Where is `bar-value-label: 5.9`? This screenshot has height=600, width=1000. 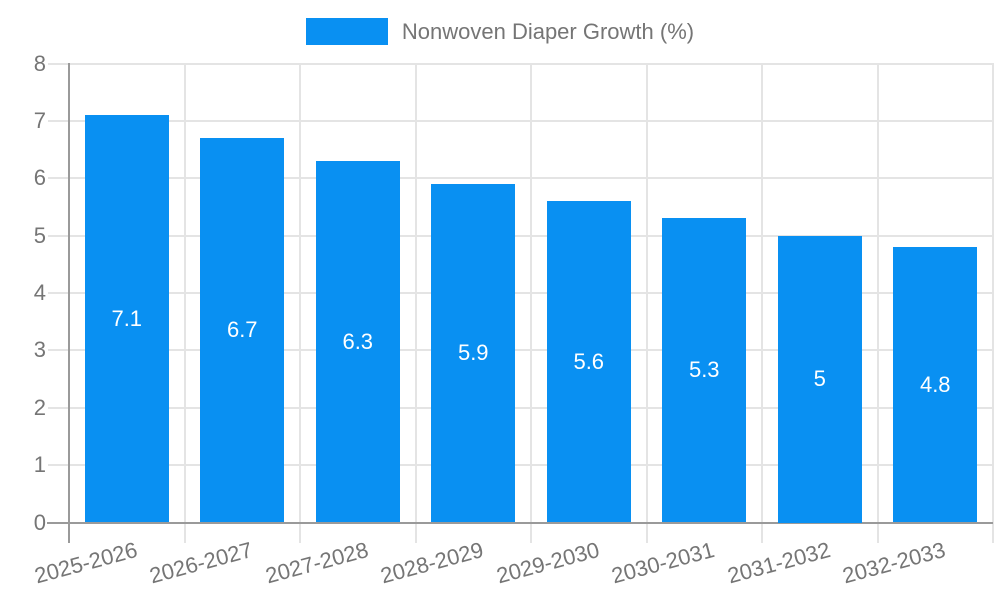
bar-value-label: 5.9 is located at coordinates (473, 353).